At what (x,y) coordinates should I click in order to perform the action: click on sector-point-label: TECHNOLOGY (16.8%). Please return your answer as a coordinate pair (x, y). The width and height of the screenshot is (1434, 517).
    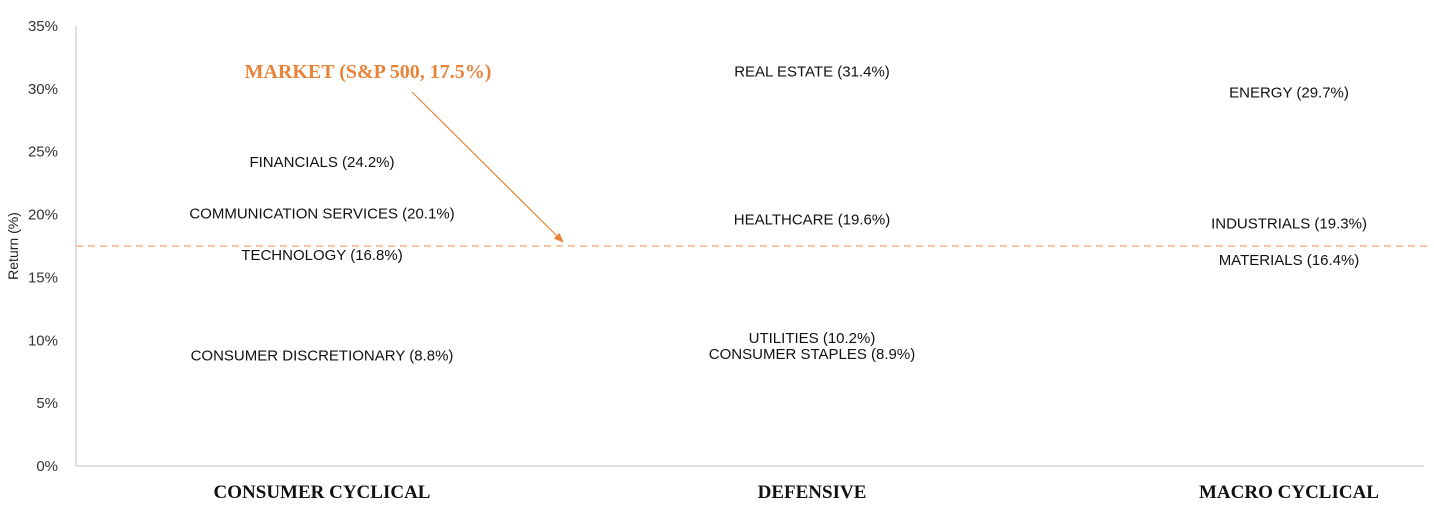
    Looking at the image, I should click on (321, 255).